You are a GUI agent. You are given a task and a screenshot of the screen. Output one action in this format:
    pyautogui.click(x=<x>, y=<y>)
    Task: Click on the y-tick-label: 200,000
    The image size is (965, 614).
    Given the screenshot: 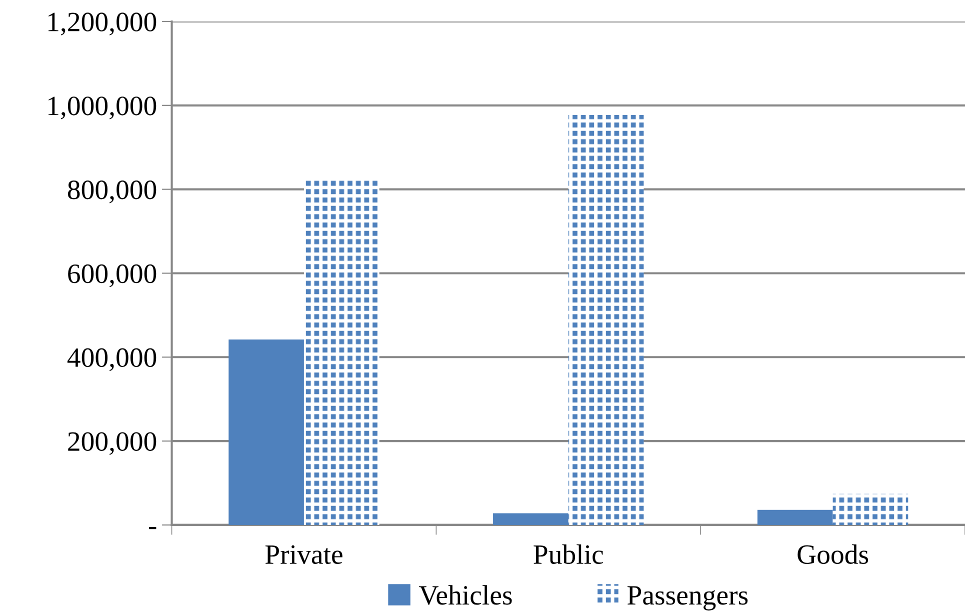 What is the action you would take?
    pyautogui.click(x=112, y=443)
    